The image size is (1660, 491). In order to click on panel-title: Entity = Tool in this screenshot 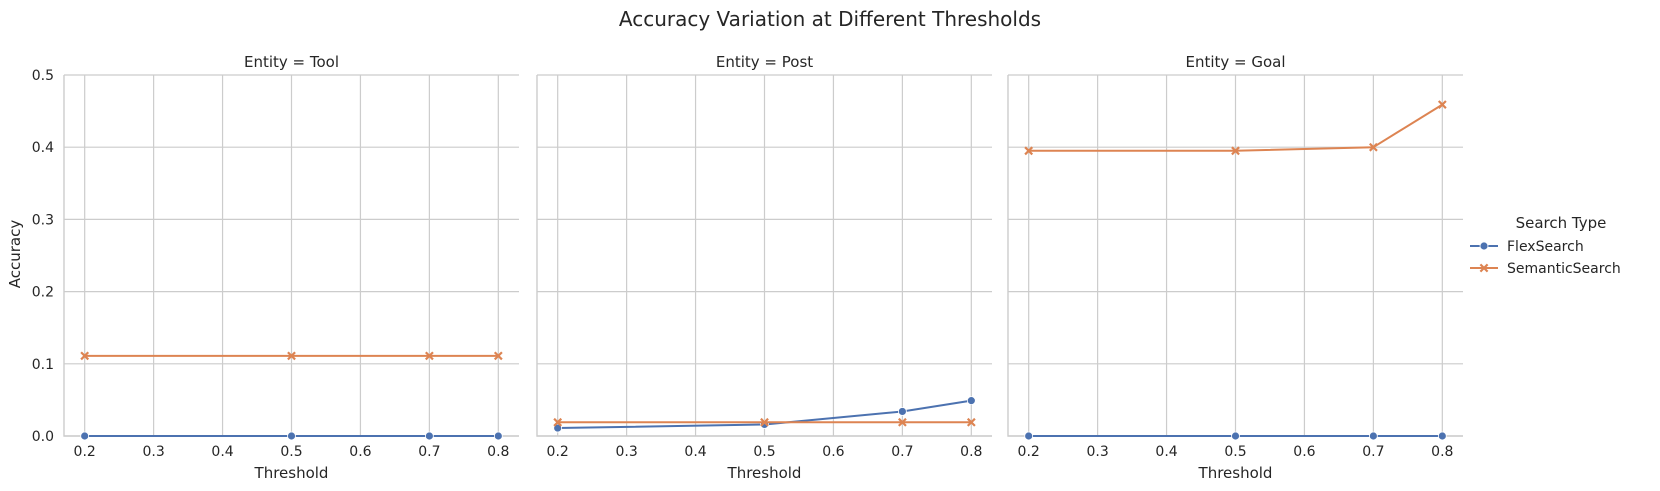, I will do `click(291, 62)`.